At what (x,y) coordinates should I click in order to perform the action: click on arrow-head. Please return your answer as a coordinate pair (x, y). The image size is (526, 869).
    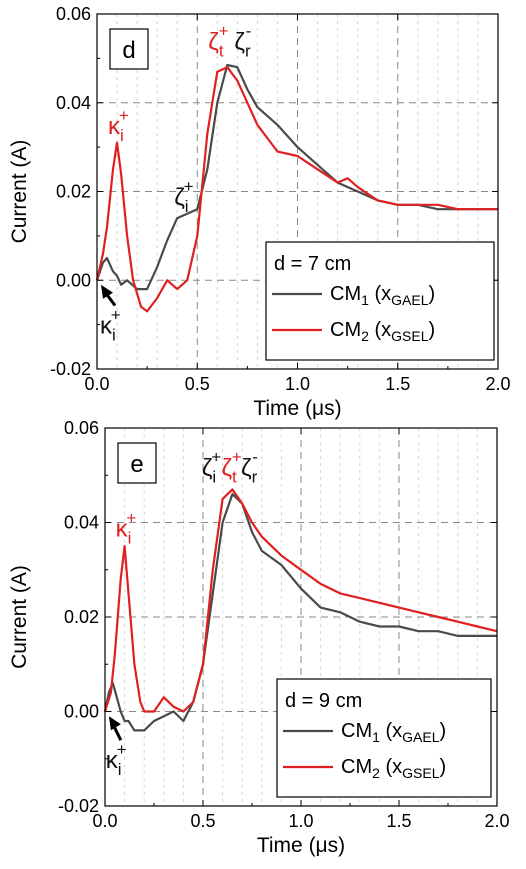
    Looking at the image, I should click on (107, 291).